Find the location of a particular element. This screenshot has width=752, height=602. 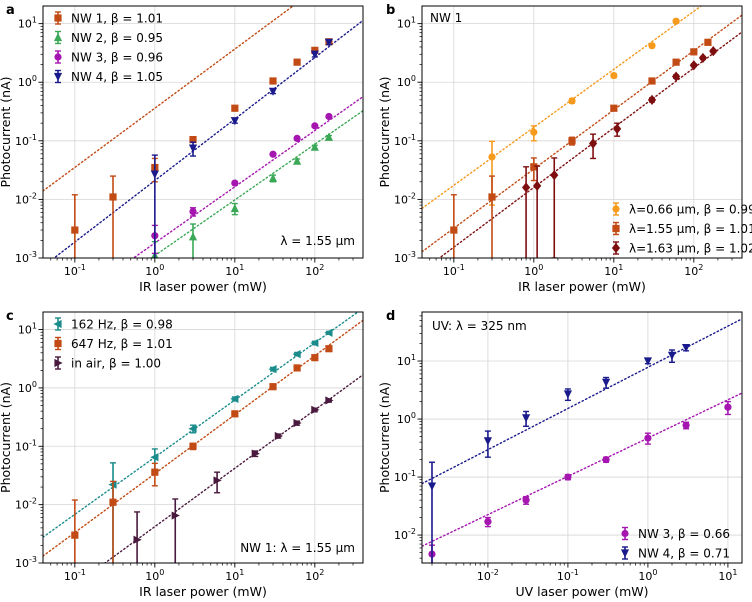

legend-label: NW 1, β = 1.01 is located at coordinates (117, 19).